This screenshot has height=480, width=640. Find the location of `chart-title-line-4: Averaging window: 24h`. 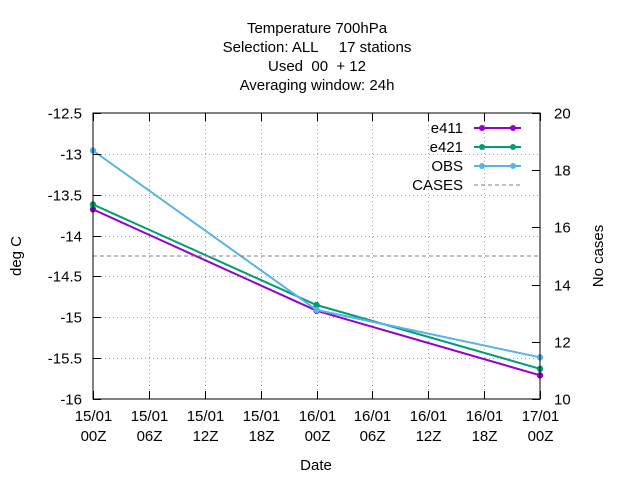

chart-title-line-4: Averaging window: 24h is located at coordinates (317, 85).